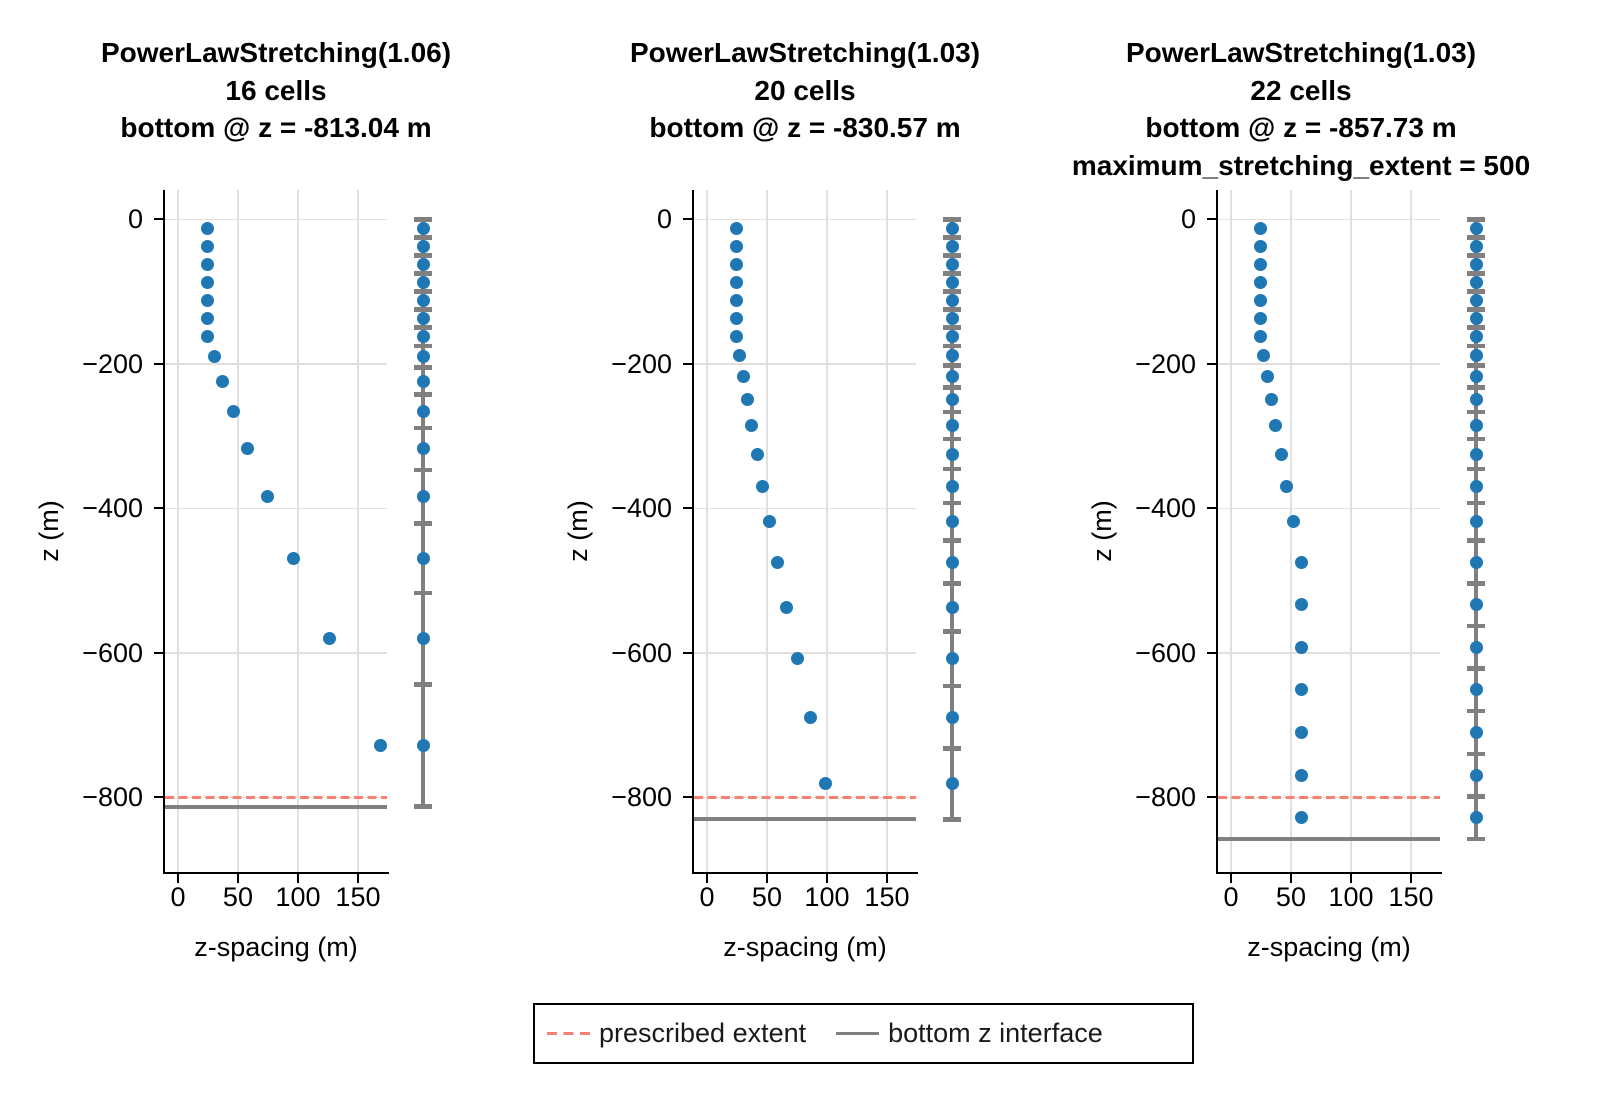 The width and height of the screenshot is (1600, 1100). What do you see at coordinates (641, 797) in the screenshot?
I see `y-tick-label: −800` at bounding box center [641, 797].